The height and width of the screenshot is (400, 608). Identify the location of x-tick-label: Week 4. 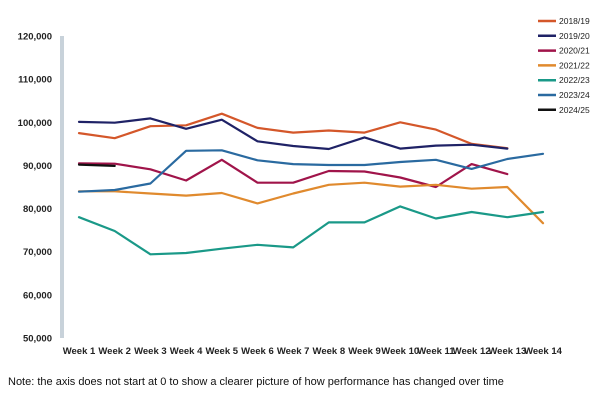
(186, 351).